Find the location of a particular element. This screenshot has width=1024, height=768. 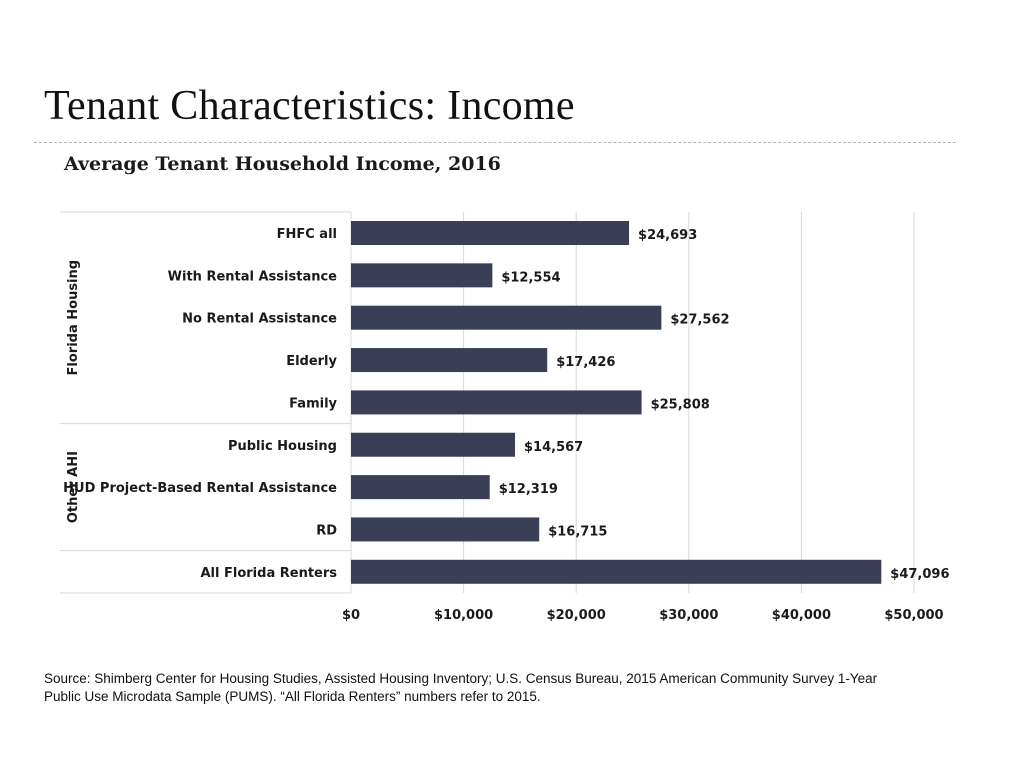

data-label: $17,426 is located at coordinates (585, 362).